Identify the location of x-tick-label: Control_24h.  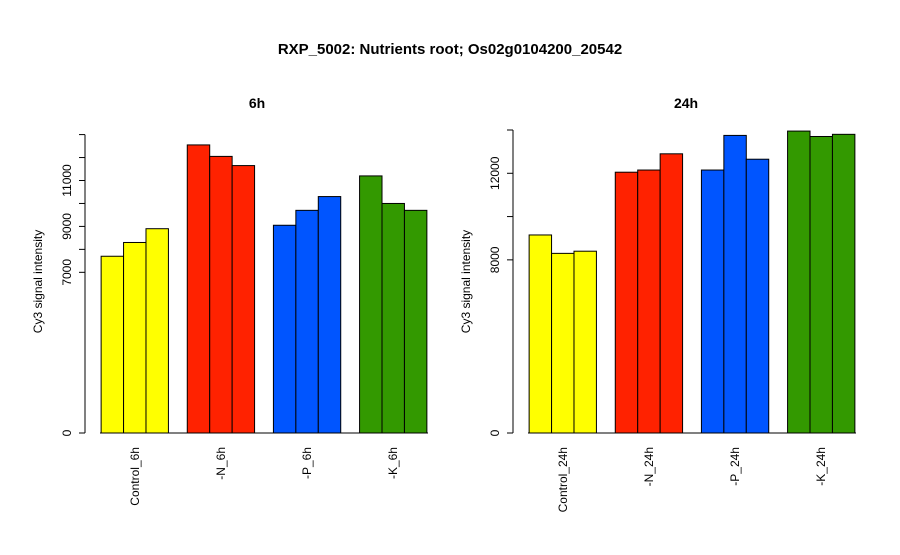
(563, 479).